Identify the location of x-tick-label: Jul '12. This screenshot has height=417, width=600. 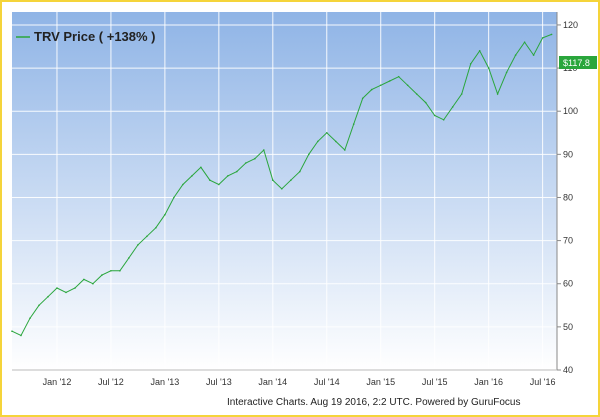
(111, 382).